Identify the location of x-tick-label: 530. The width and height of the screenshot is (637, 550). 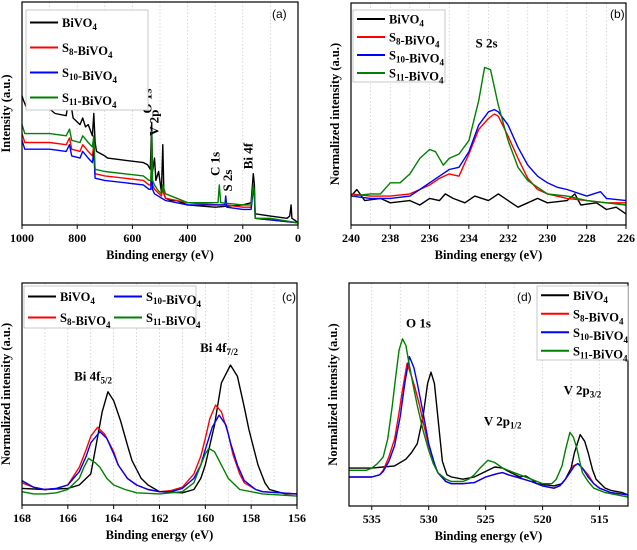
(429, 519).